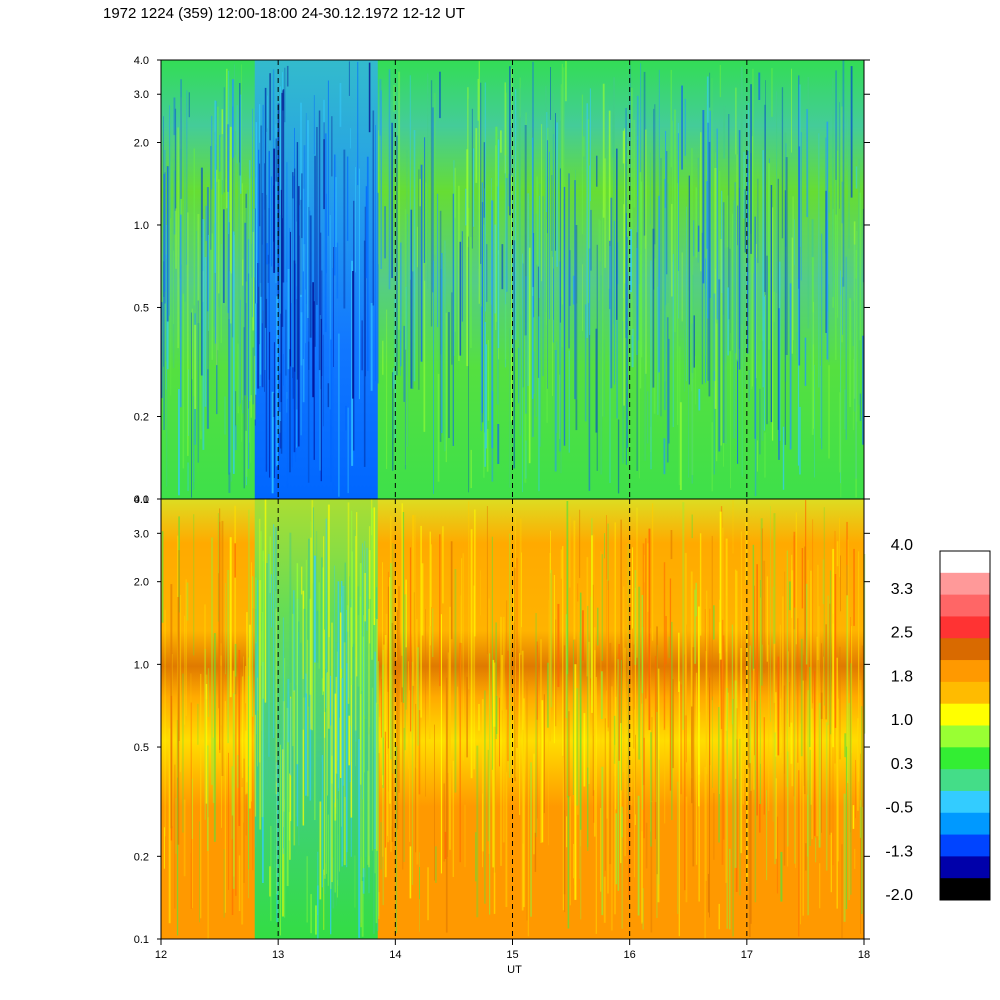 This screenshot has width=1000, height=1000. Describe the element at coordinates (512, 955) in the screenshot. I see `x-tick-label: 15` at that location.